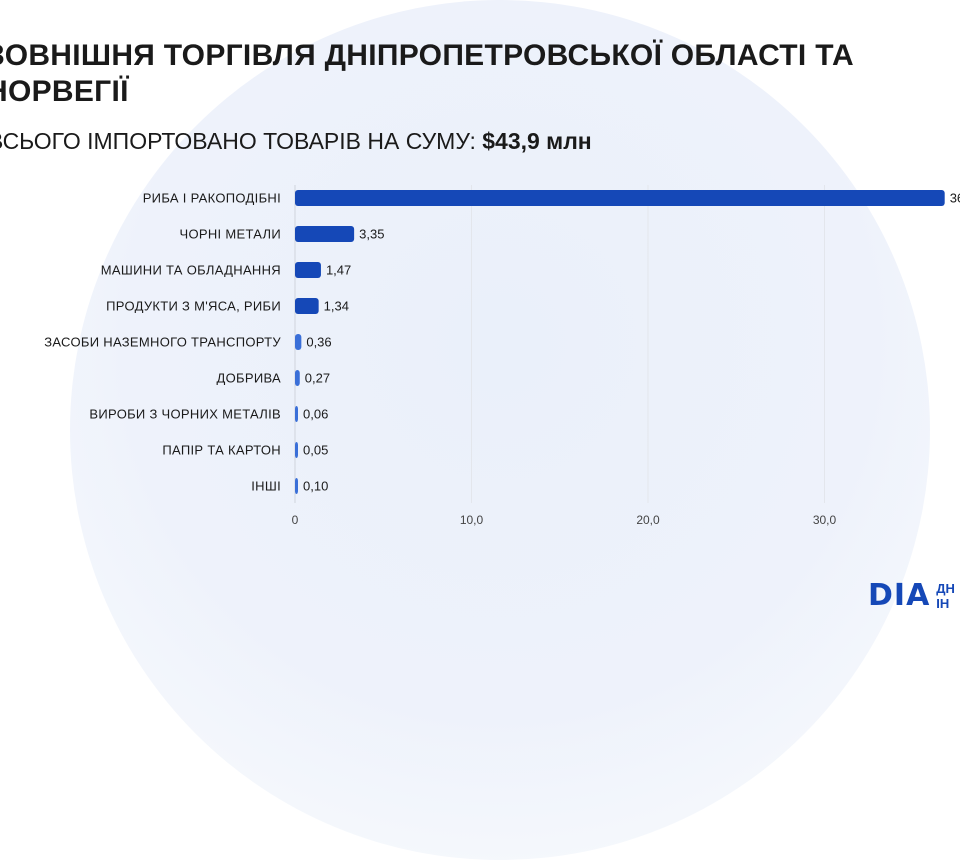 The width and height of the screenshot is (960, 860). I want to click on data-label: 3,35, so click(371, 234).